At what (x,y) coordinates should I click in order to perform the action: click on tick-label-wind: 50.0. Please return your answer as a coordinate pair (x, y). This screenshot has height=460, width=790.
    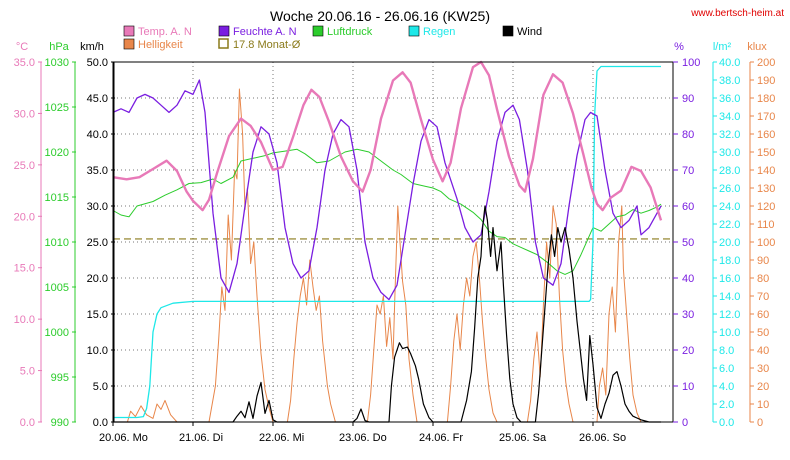
    Looking at the image, I should click on (97, 63).